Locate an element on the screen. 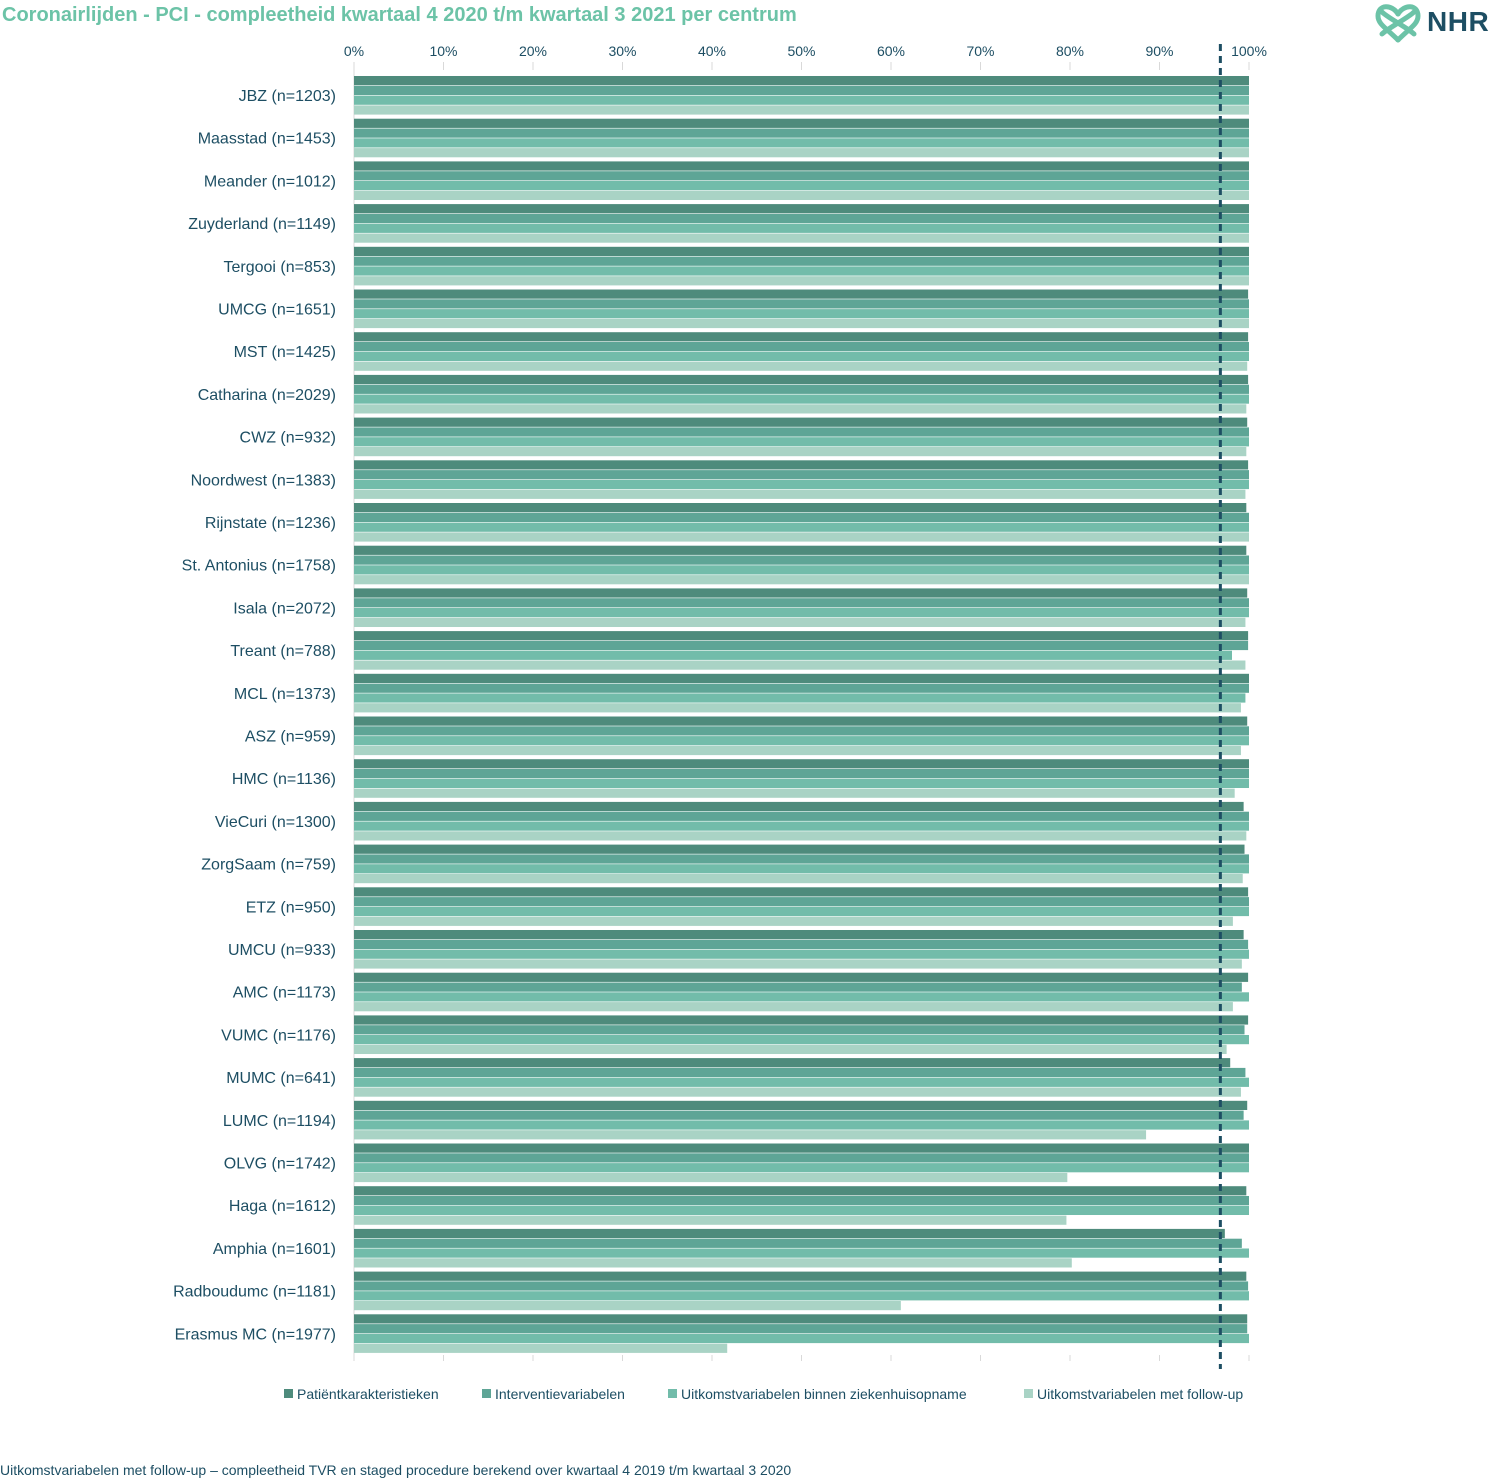 The image size is (1501, 1480). x-tick-label: 70% is located at coordinates (980, 51).